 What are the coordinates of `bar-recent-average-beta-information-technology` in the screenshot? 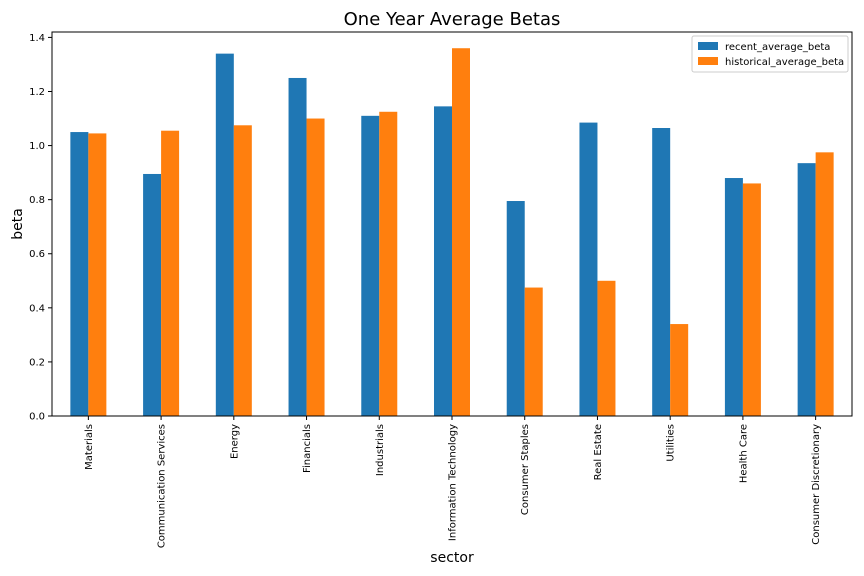 It's located at (443, 261).